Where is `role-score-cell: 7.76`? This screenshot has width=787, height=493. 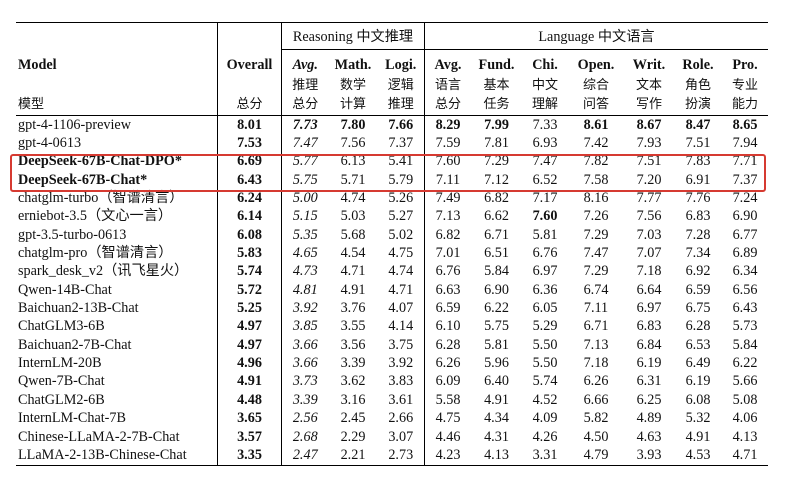
role-score-cell: 7.76 is located at coordinates (698, 198).